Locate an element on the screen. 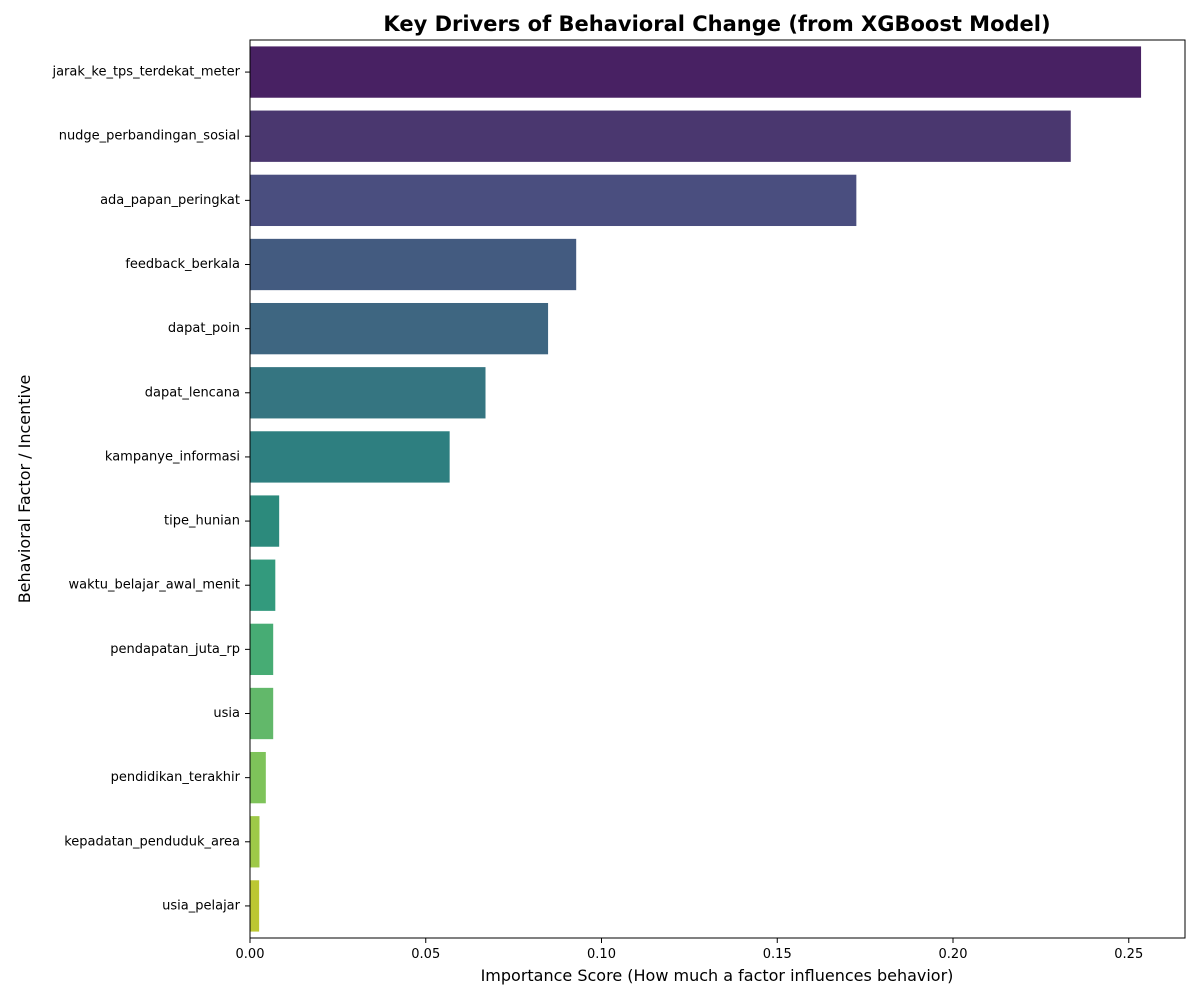 This screenshot has width=1200, height=1000. y-tick-label: kepadatan_penduduk_area is located at coordinates (152, 841).